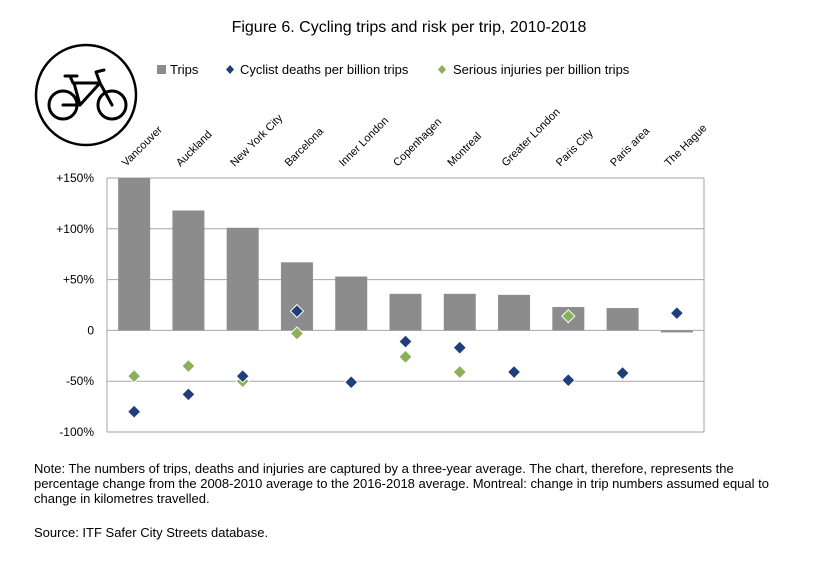 This screenshot has width=818, height=571. I want to click on bicycle-icon, so click(86, 95).